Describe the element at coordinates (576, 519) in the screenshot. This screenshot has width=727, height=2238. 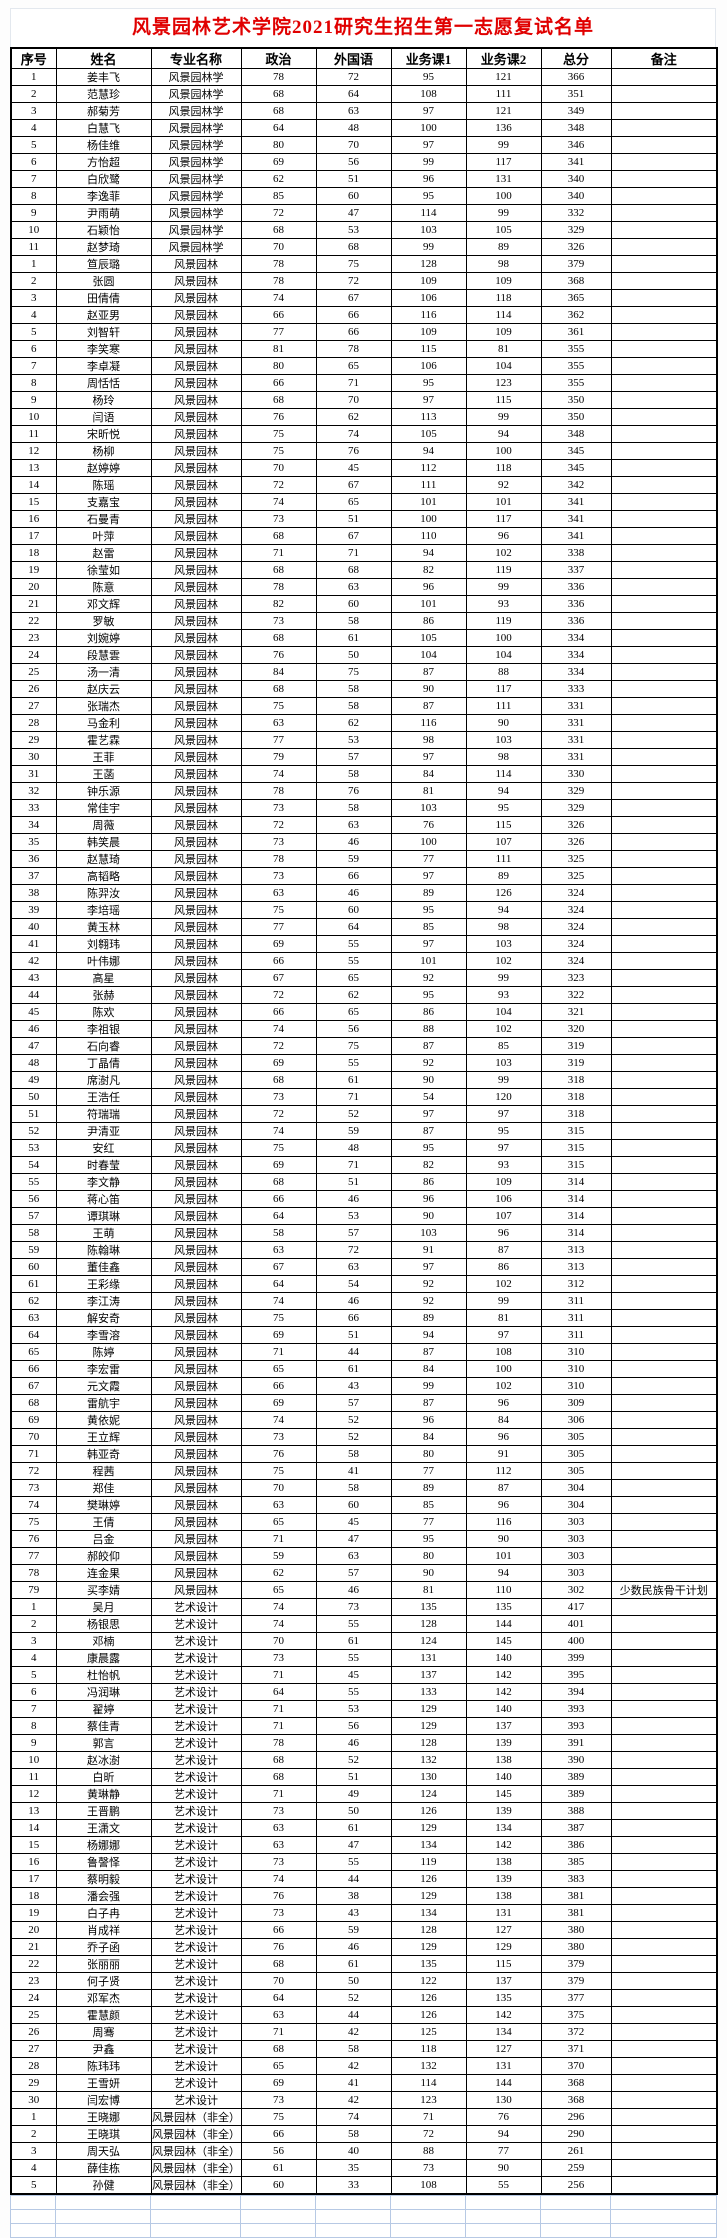
I see `cell-total: 341` at that location.